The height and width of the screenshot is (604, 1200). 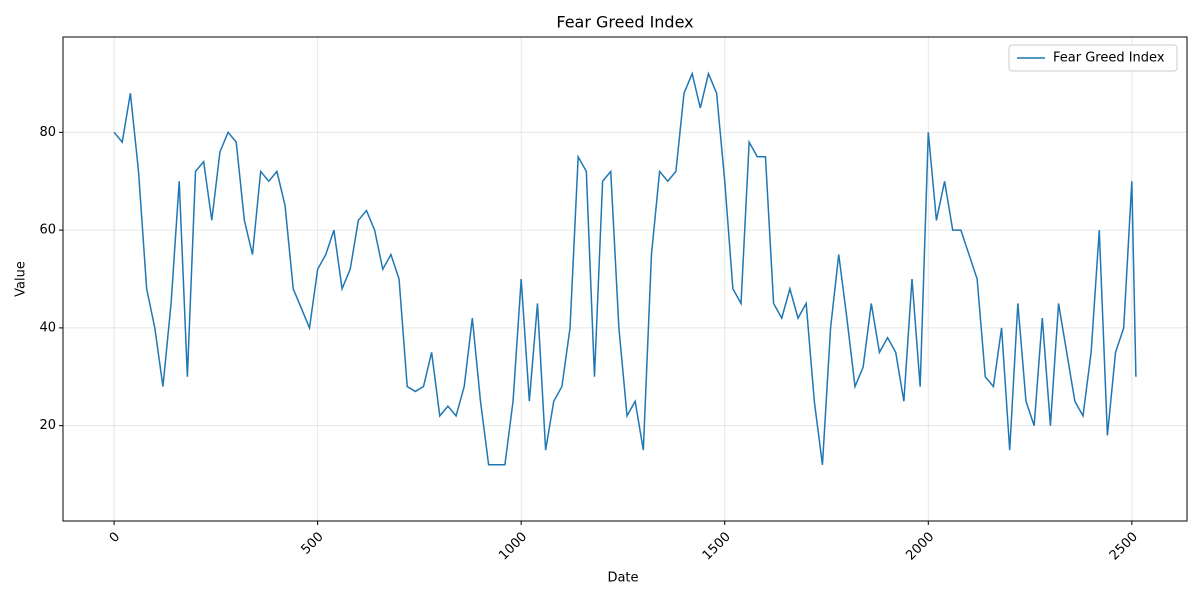 I want to click on x-tick-label: 2000, so click(x=920, y=546).